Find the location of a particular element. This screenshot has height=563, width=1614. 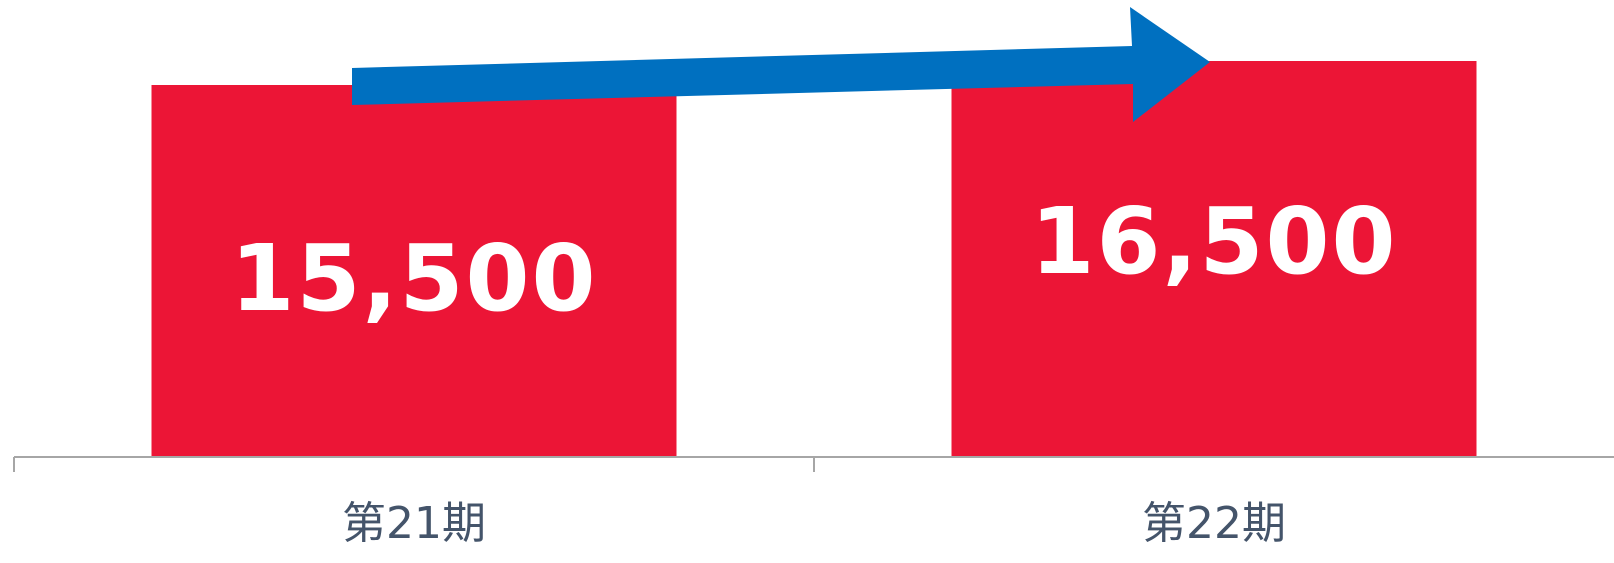

x-axis-ticks is located at coordinates (414, 464).